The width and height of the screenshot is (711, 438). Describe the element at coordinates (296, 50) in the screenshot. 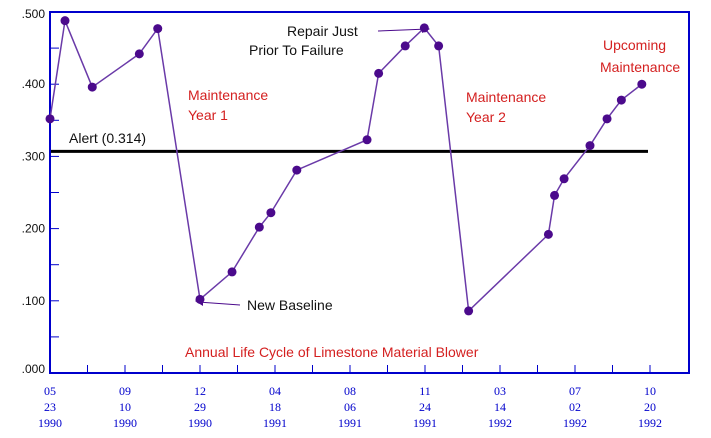

I see `repair-annotation-line2: Prior To Failure` at that location.